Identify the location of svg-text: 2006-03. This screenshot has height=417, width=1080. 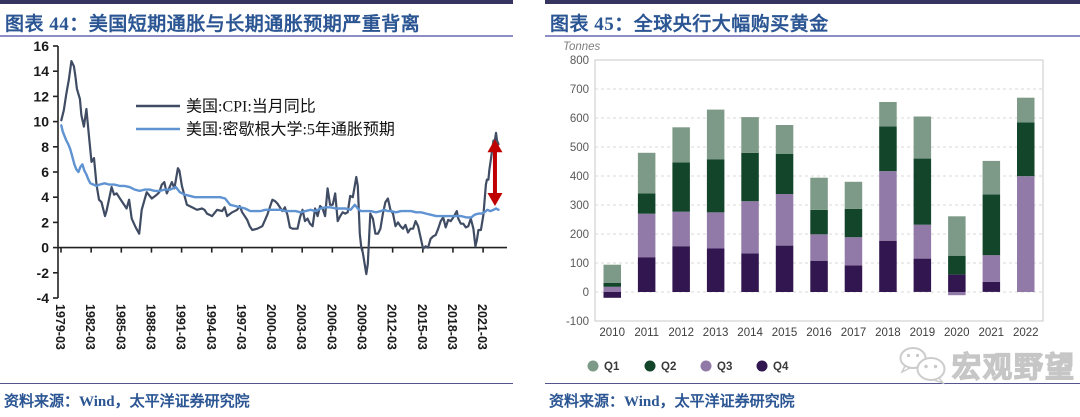
(331, 327).